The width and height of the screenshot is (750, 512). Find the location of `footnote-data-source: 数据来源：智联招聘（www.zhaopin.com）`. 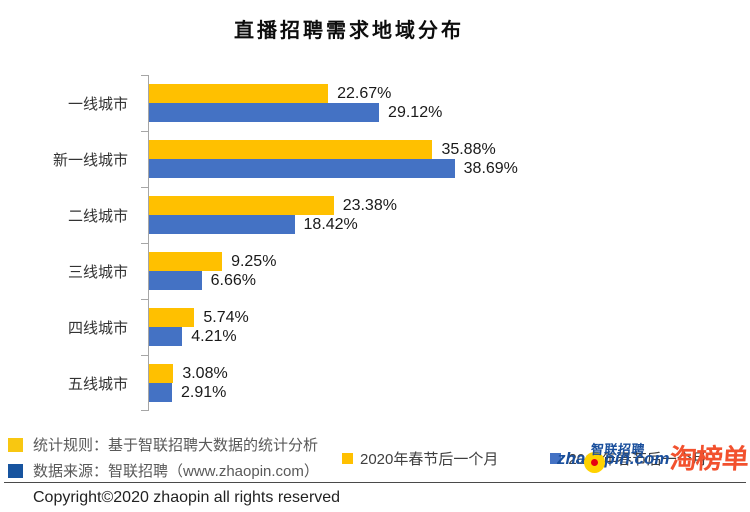

footnote-data-source: 数据来源：智联招聘（www.zhaopin.com） is located at coordinates (163, 470).